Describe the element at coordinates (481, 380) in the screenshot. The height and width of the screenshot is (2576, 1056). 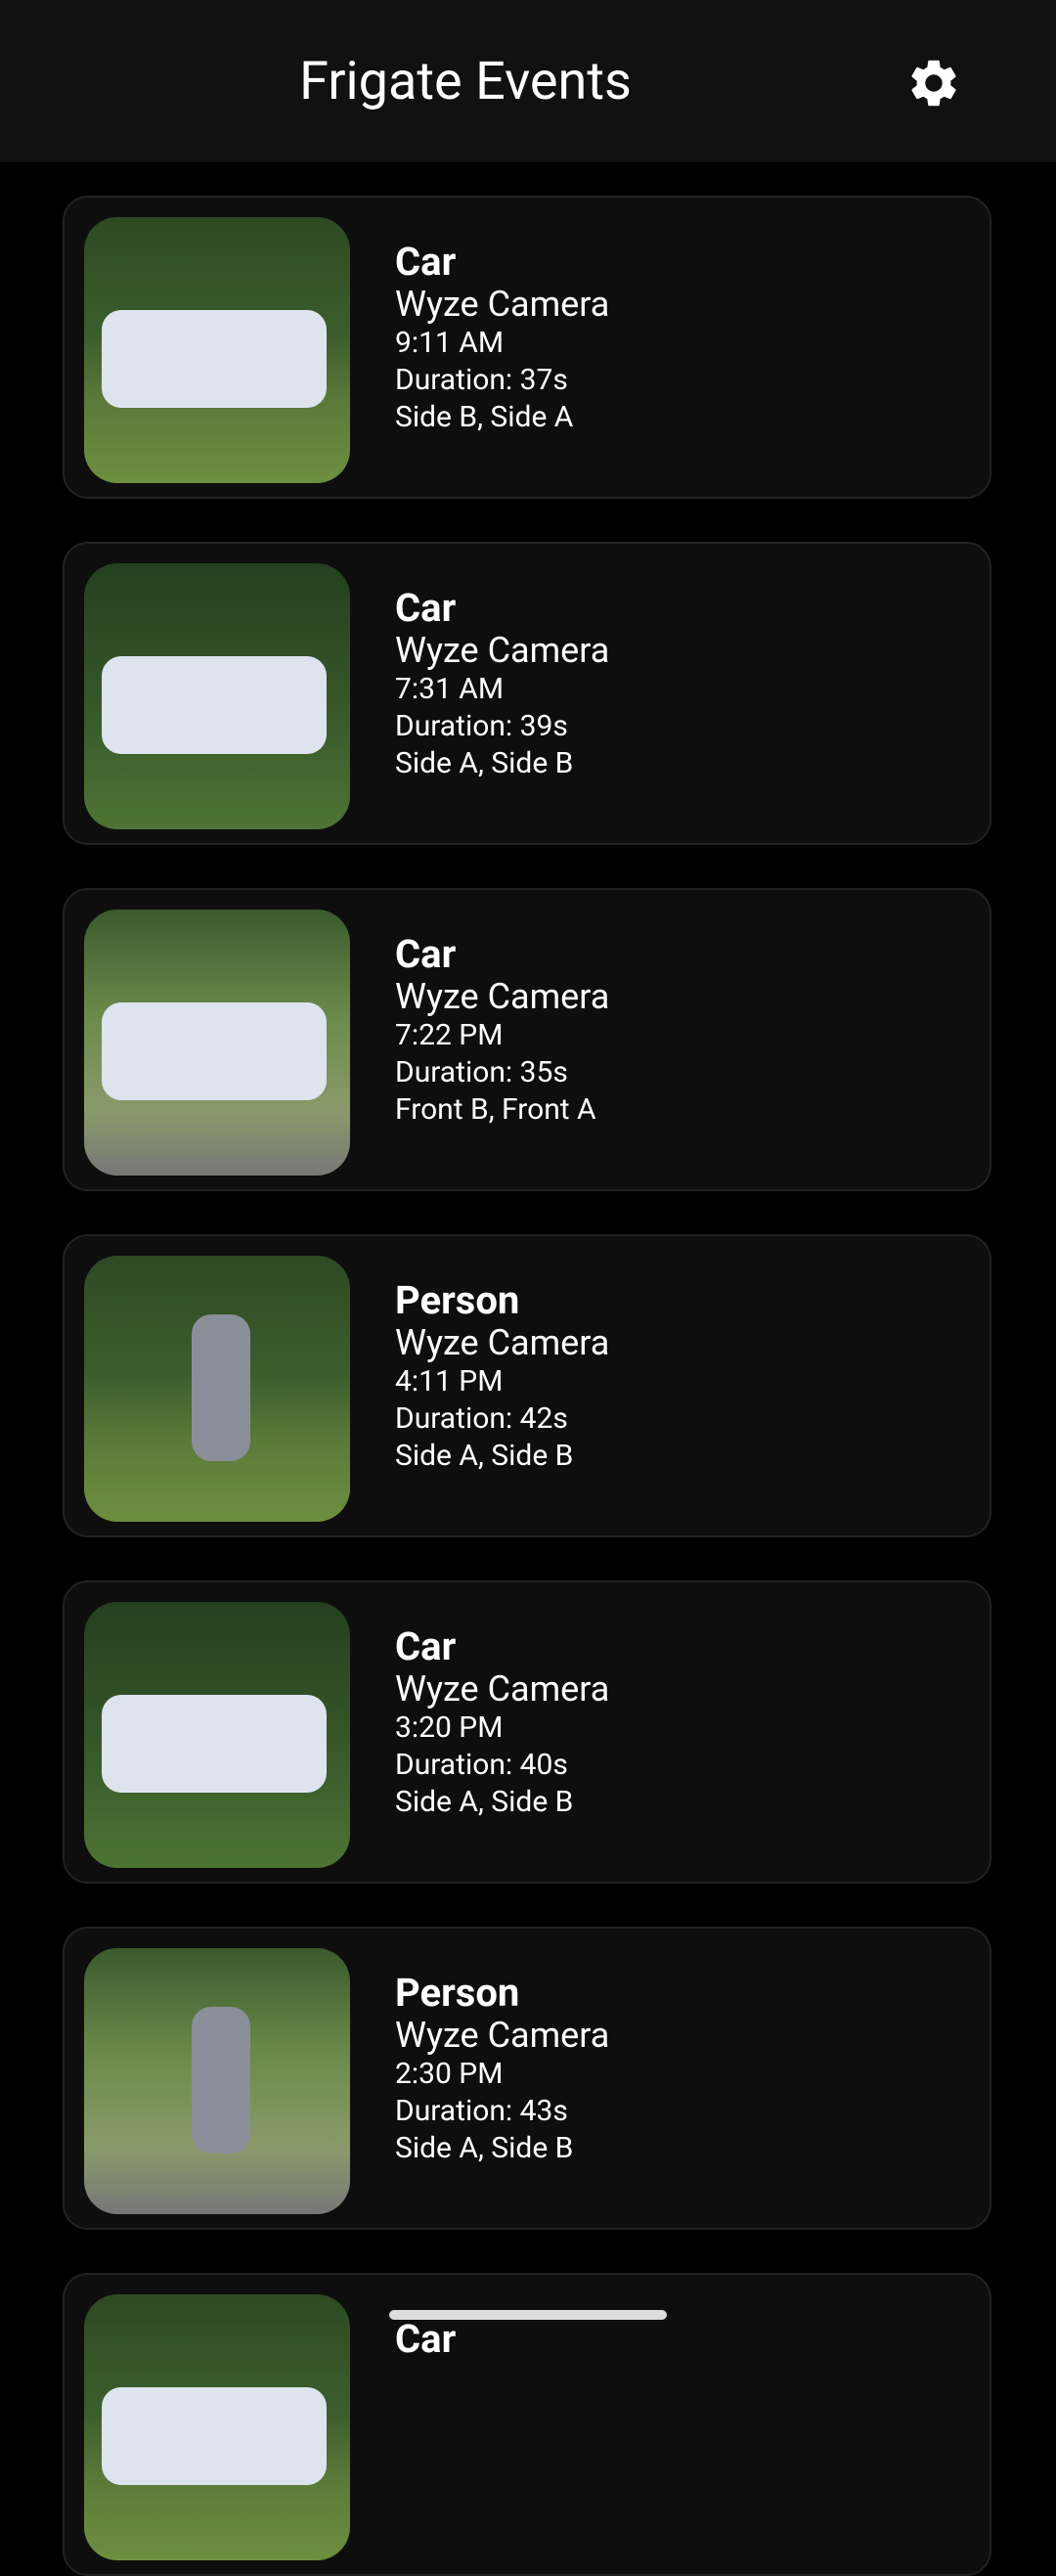
I see `event-duration: Duration: 37s` at that location.